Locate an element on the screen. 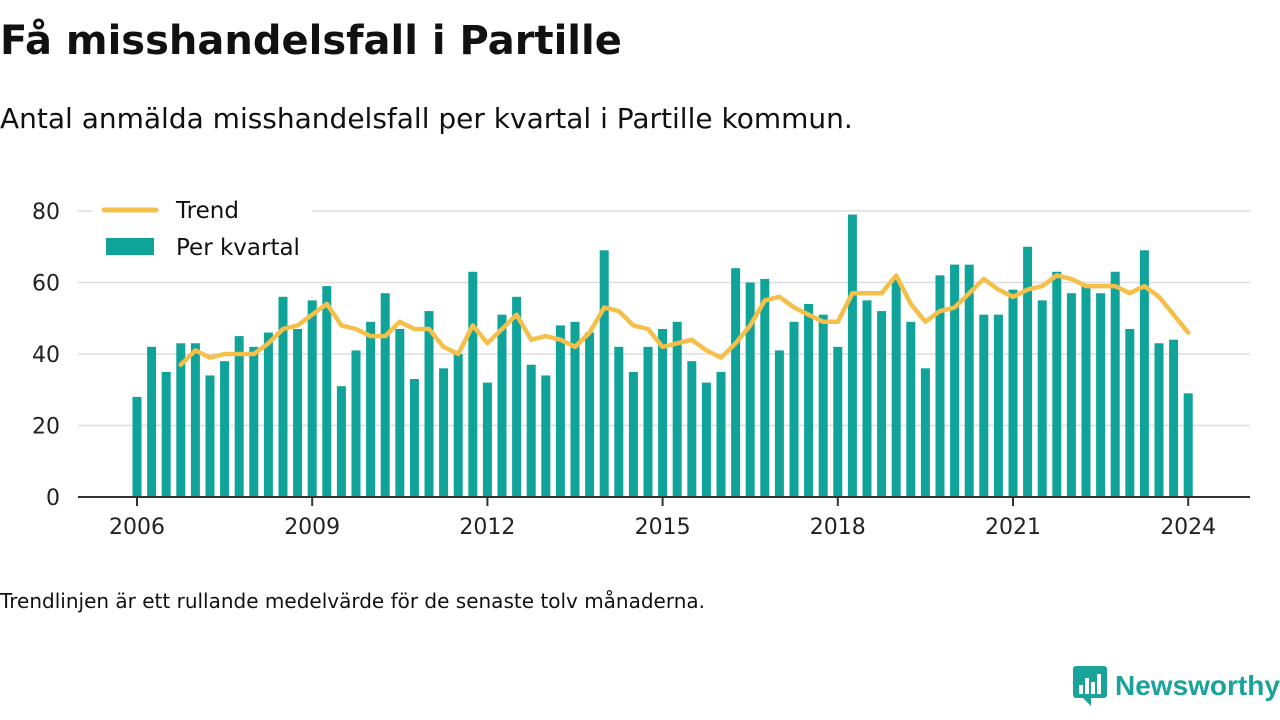 The width and height of the screenshot is (1280, 720). legend: Trend Per kvartal is located at coordinates (202, 230).